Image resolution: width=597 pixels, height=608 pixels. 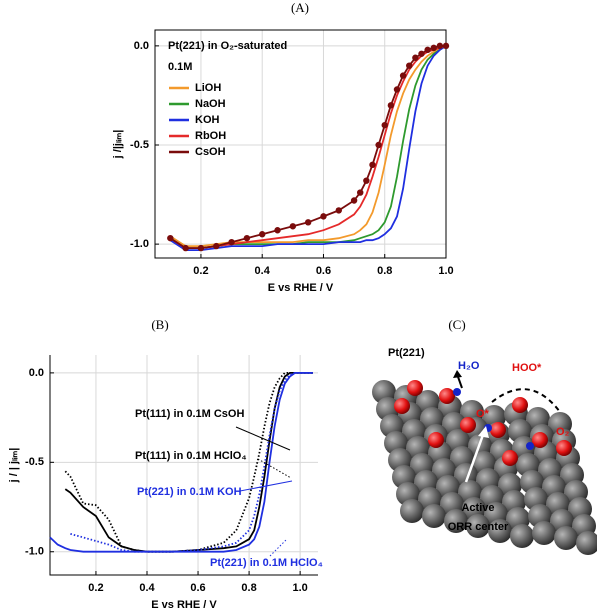 What do you see at coordinates (475, 457) in the screenshot?
I see `pointer` at bounding box center [475, 457].